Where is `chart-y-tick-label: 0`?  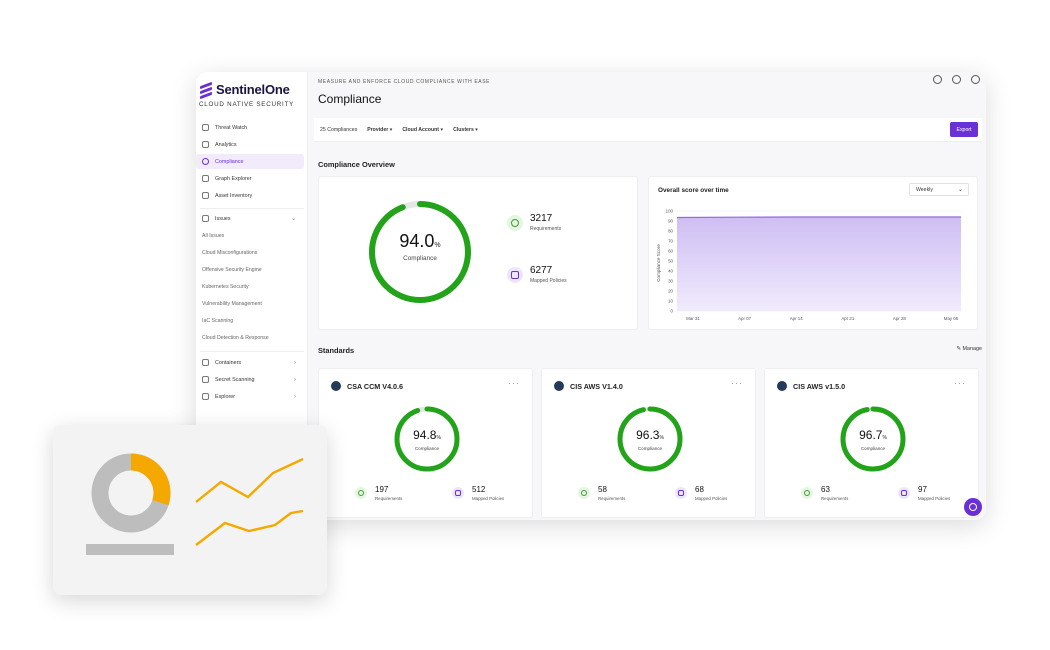
chart-y-tick-label: 0 is located at coordinates (672, 311).